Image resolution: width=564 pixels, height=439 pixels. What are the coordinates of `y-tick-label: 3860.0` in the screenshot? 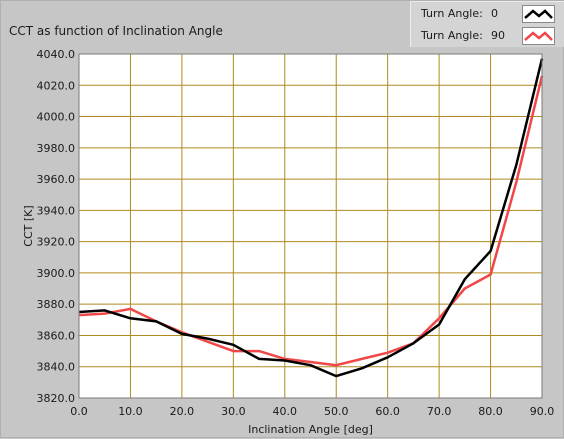 It's located at (56, 335).